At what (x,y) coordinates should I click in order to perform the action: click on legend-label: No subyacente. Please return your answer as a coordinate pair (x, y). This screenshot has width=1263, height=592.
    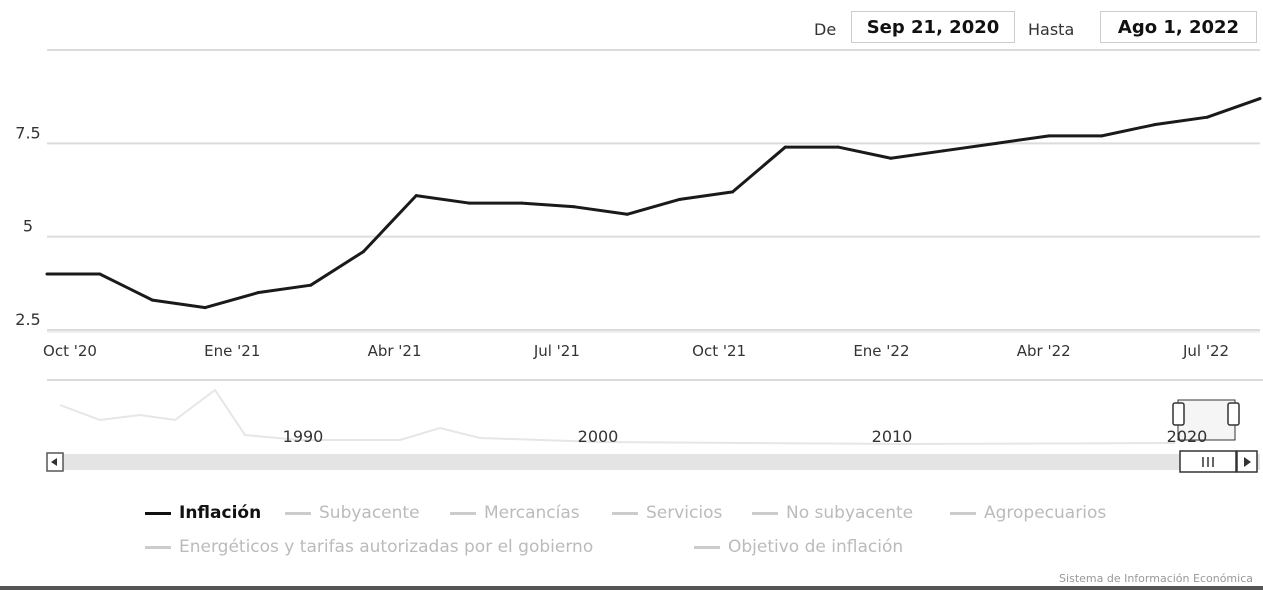
    Looking at the image, I should click on (850, 513).